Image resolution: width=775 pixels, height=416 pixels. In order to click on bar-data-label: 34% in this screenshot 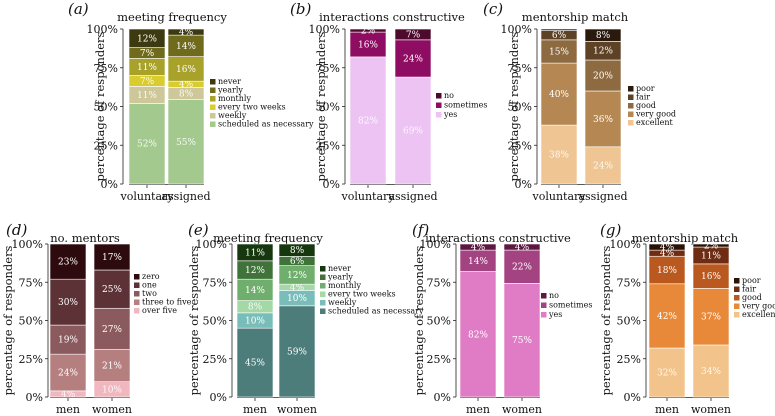, I will do `click(711, 372)`.